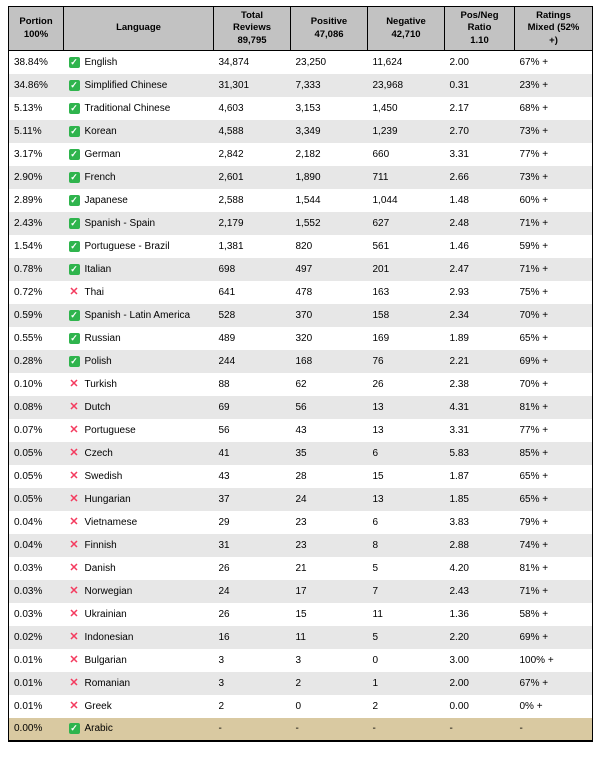  What do you see at coordinates (224, 499) in the screenshot?
I see `total-reviews-cell: 37` at bounding box center [224, 499].